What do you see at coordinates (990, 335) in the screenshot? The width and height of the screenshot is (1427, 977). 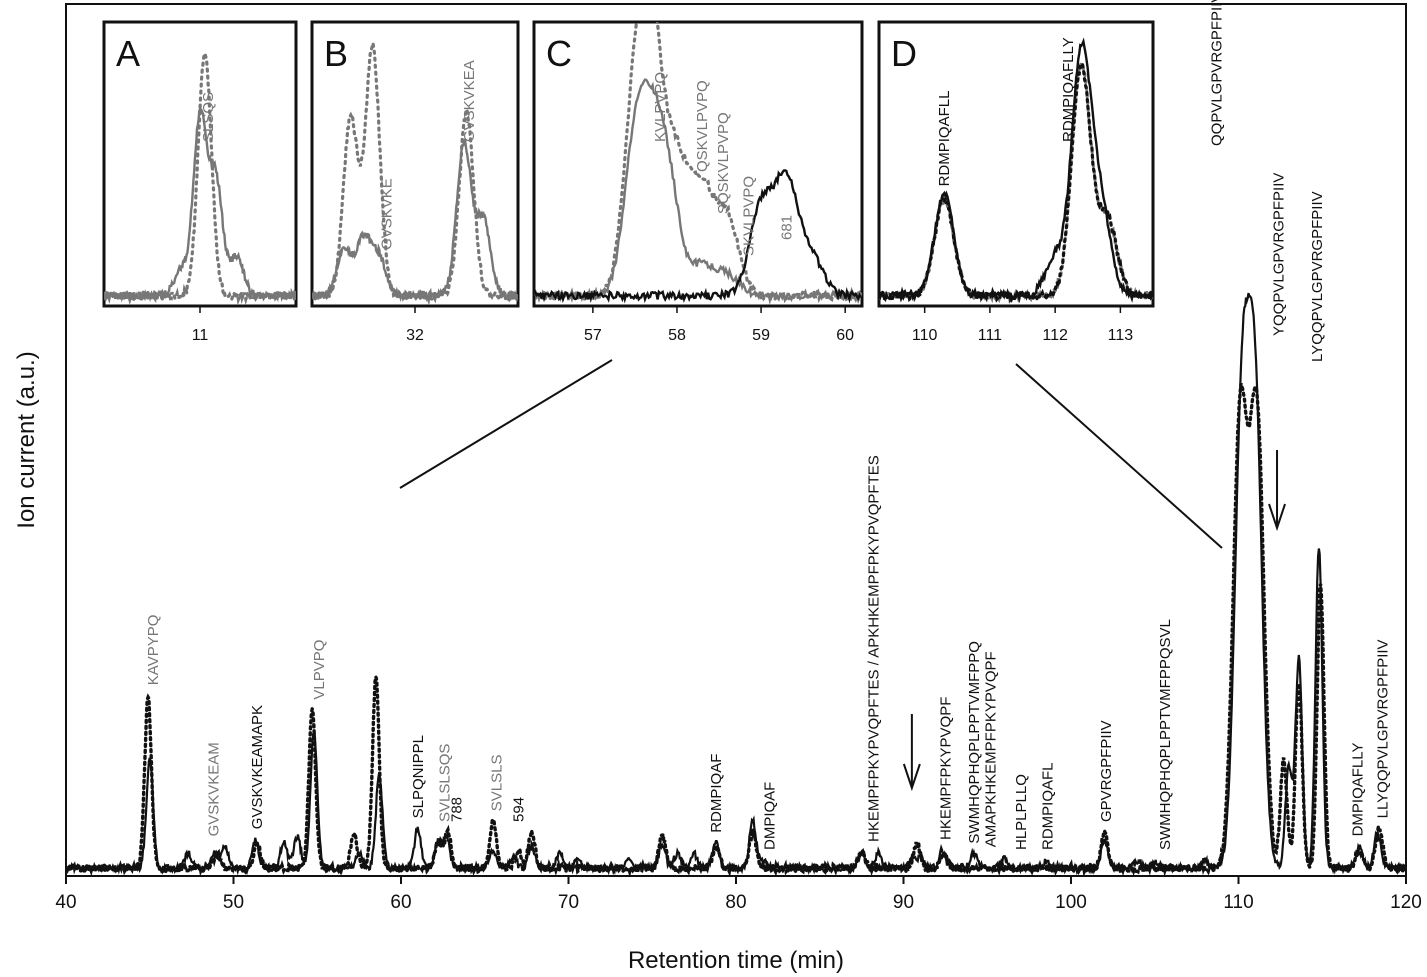 I see `inset-tick-label: 111` at bounding box center [990, 335].